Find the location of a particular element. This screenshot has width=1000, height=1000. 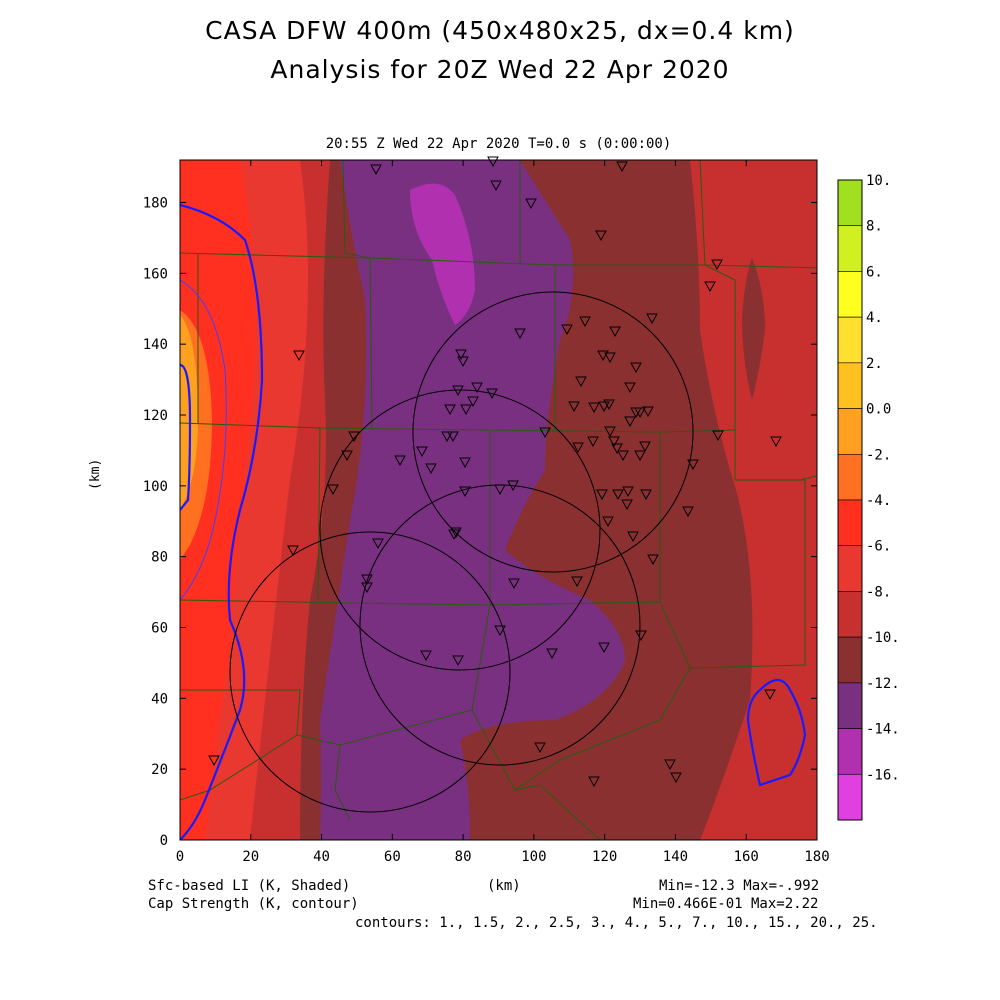

y-tick-label: 140 is located at coordinates (155, 345).